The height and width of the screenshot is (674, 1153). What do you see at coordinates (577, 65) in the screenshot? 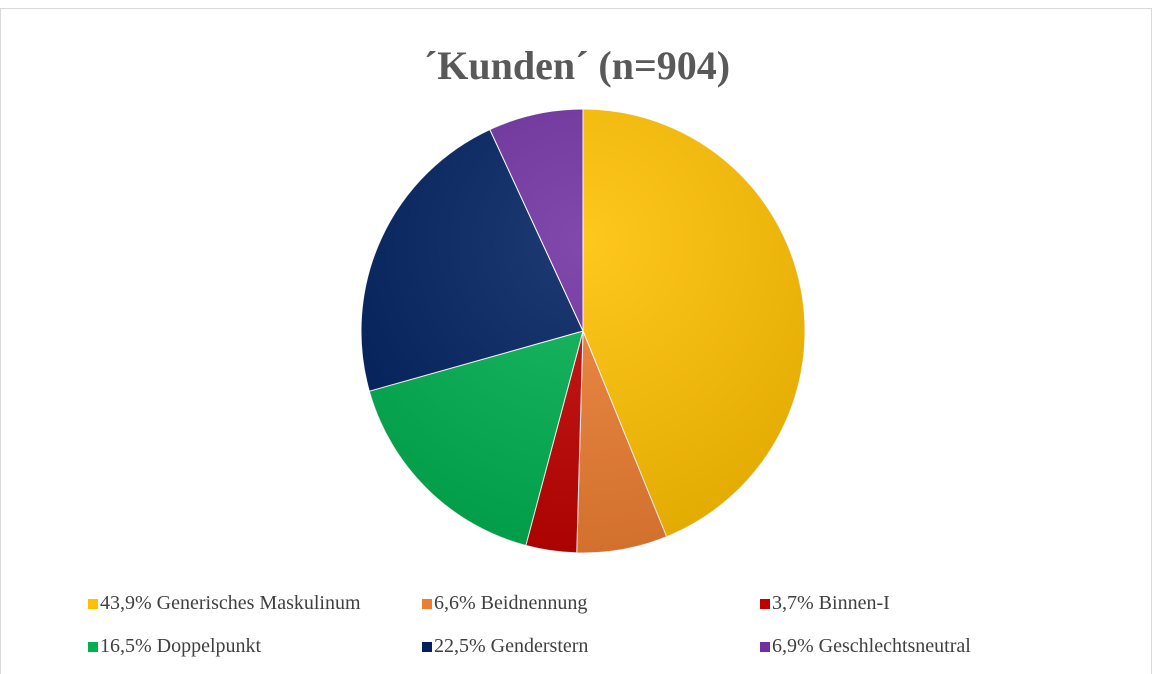
I see `chart-title: ´Kunden´ (n=904)` at bounding box center [577, 65].